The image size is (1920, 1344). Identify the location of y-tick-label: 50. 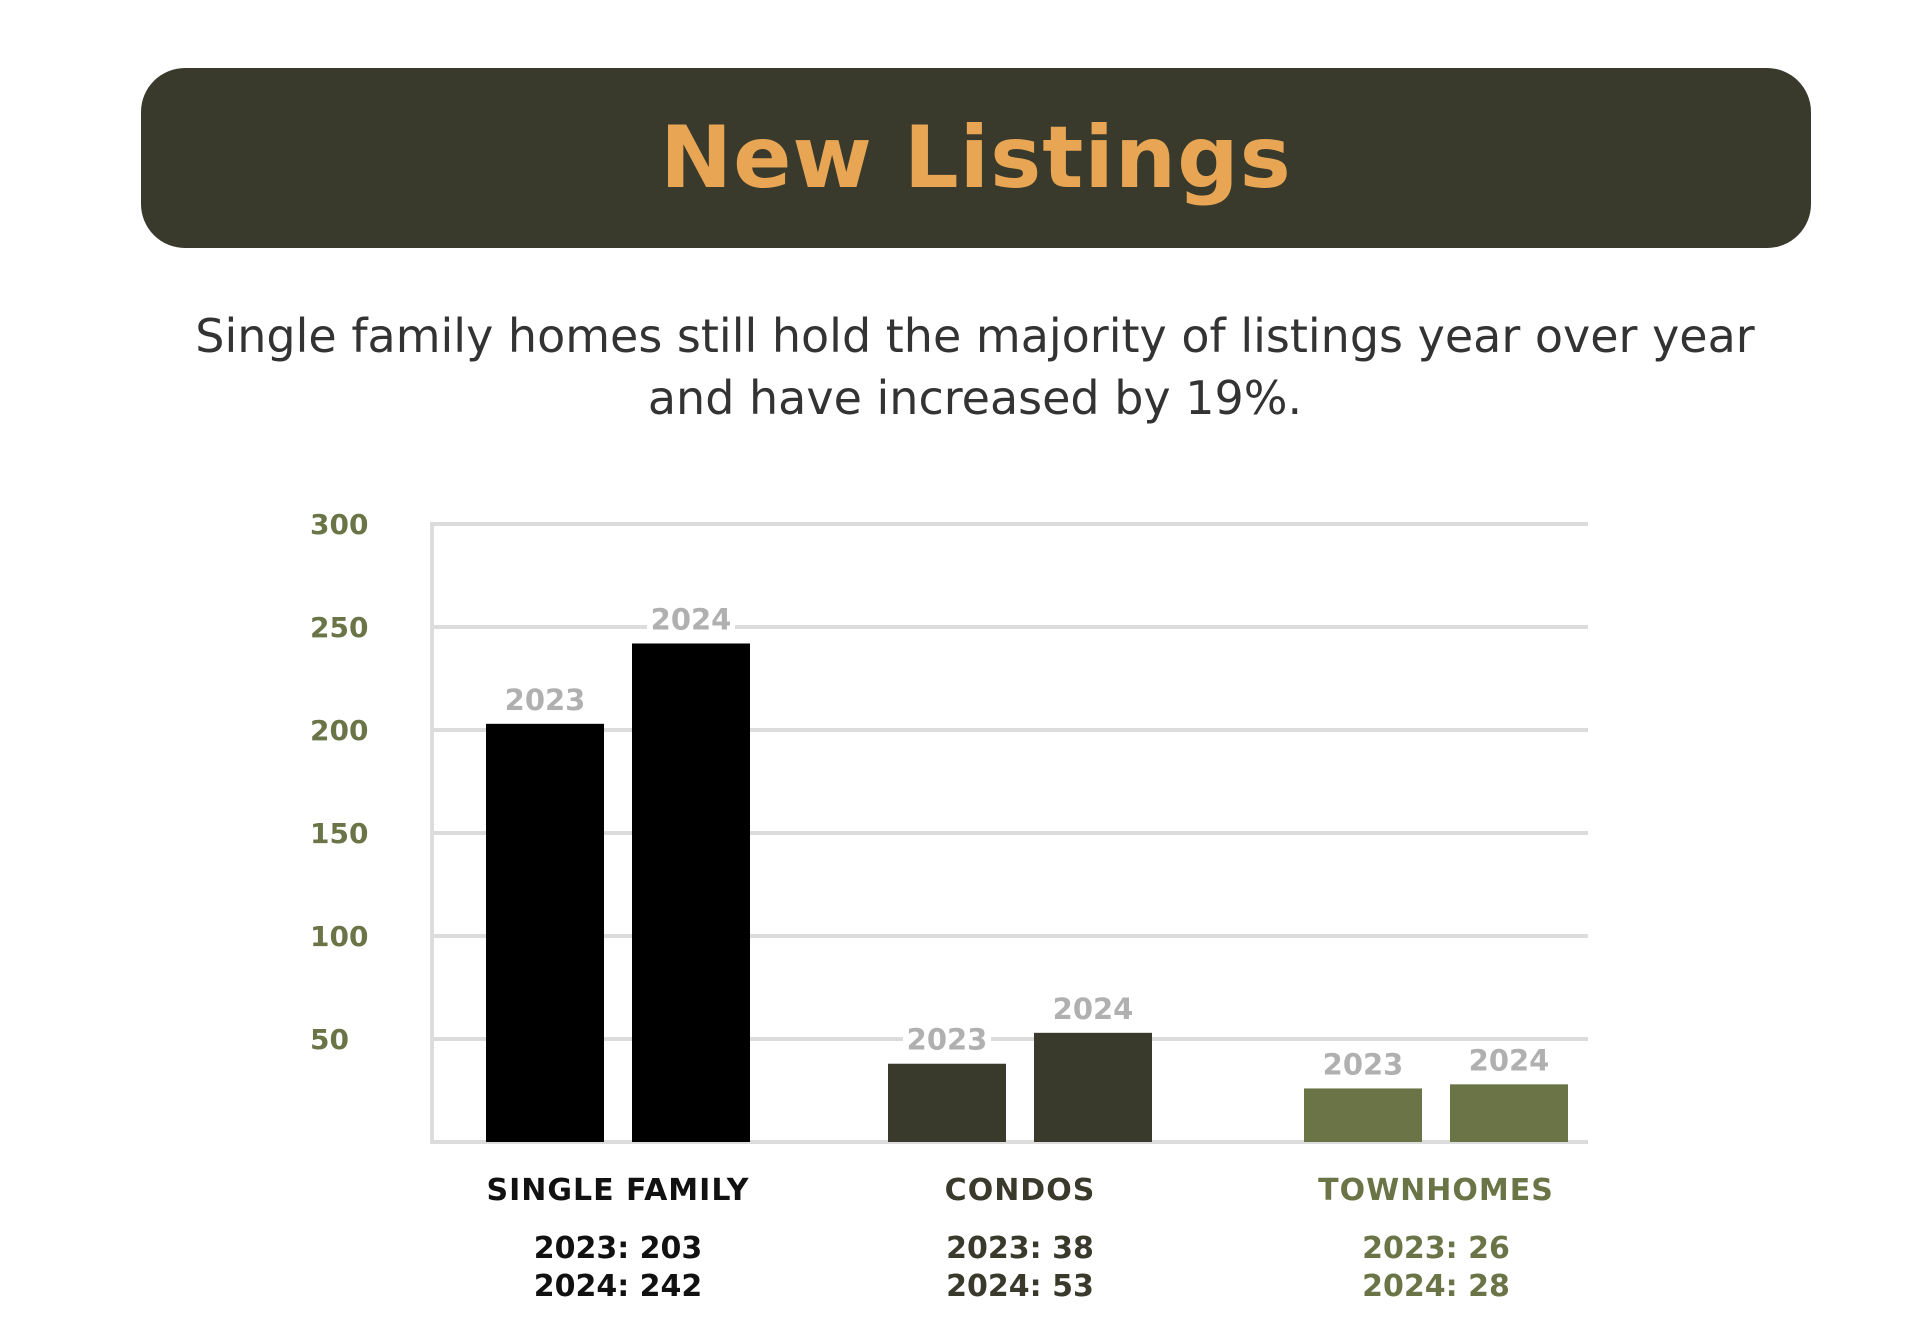
(329, 1039).